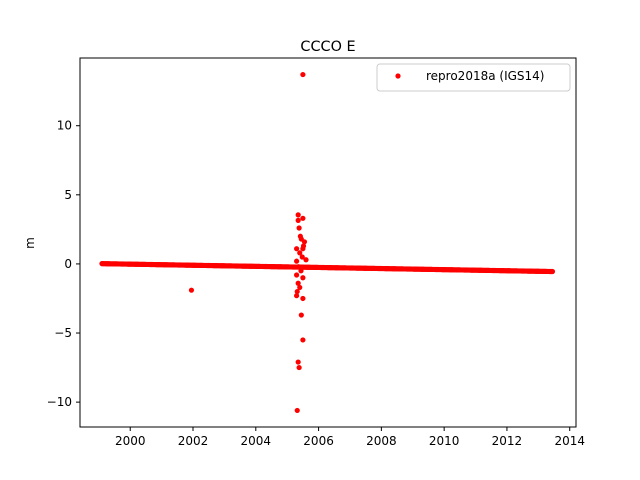 The width and height of the screenshot is (640, 480). What do you see at coordinates (193, 441) in the screenshot?
I see `x-tick-label: 2002` at bounding box center [193, 441].